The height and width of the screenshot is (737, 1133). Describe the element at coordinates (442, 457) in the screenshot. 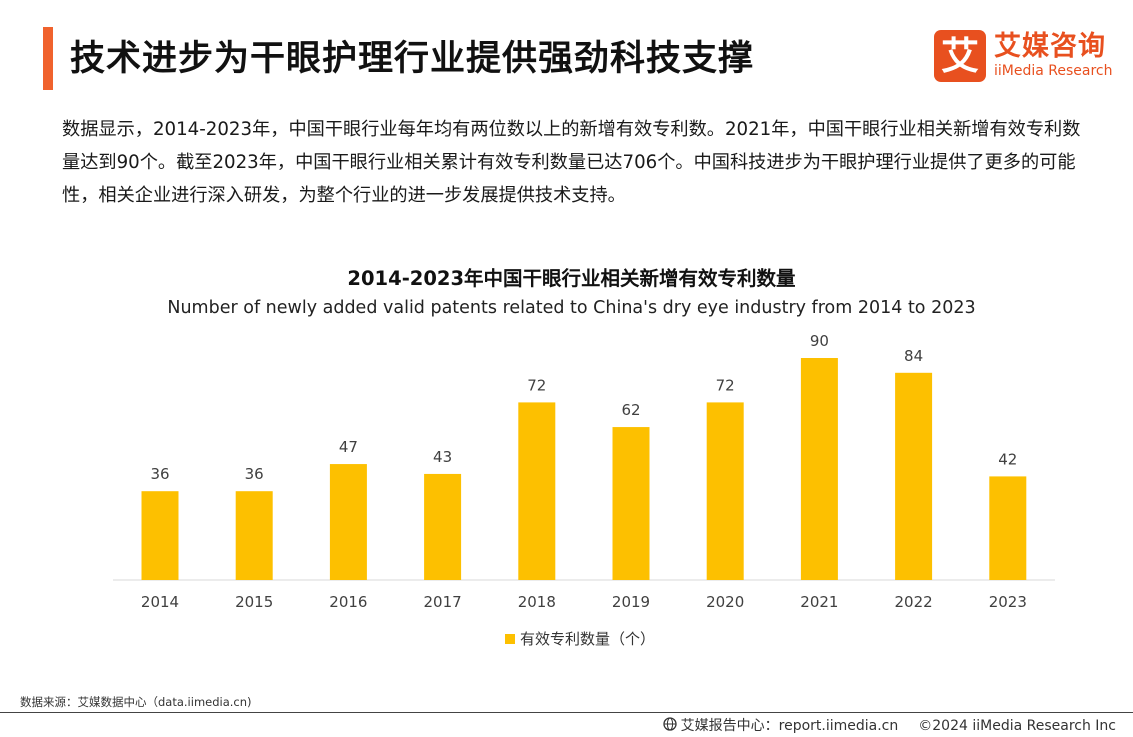

I see `data-label-2017: 43` at that location.